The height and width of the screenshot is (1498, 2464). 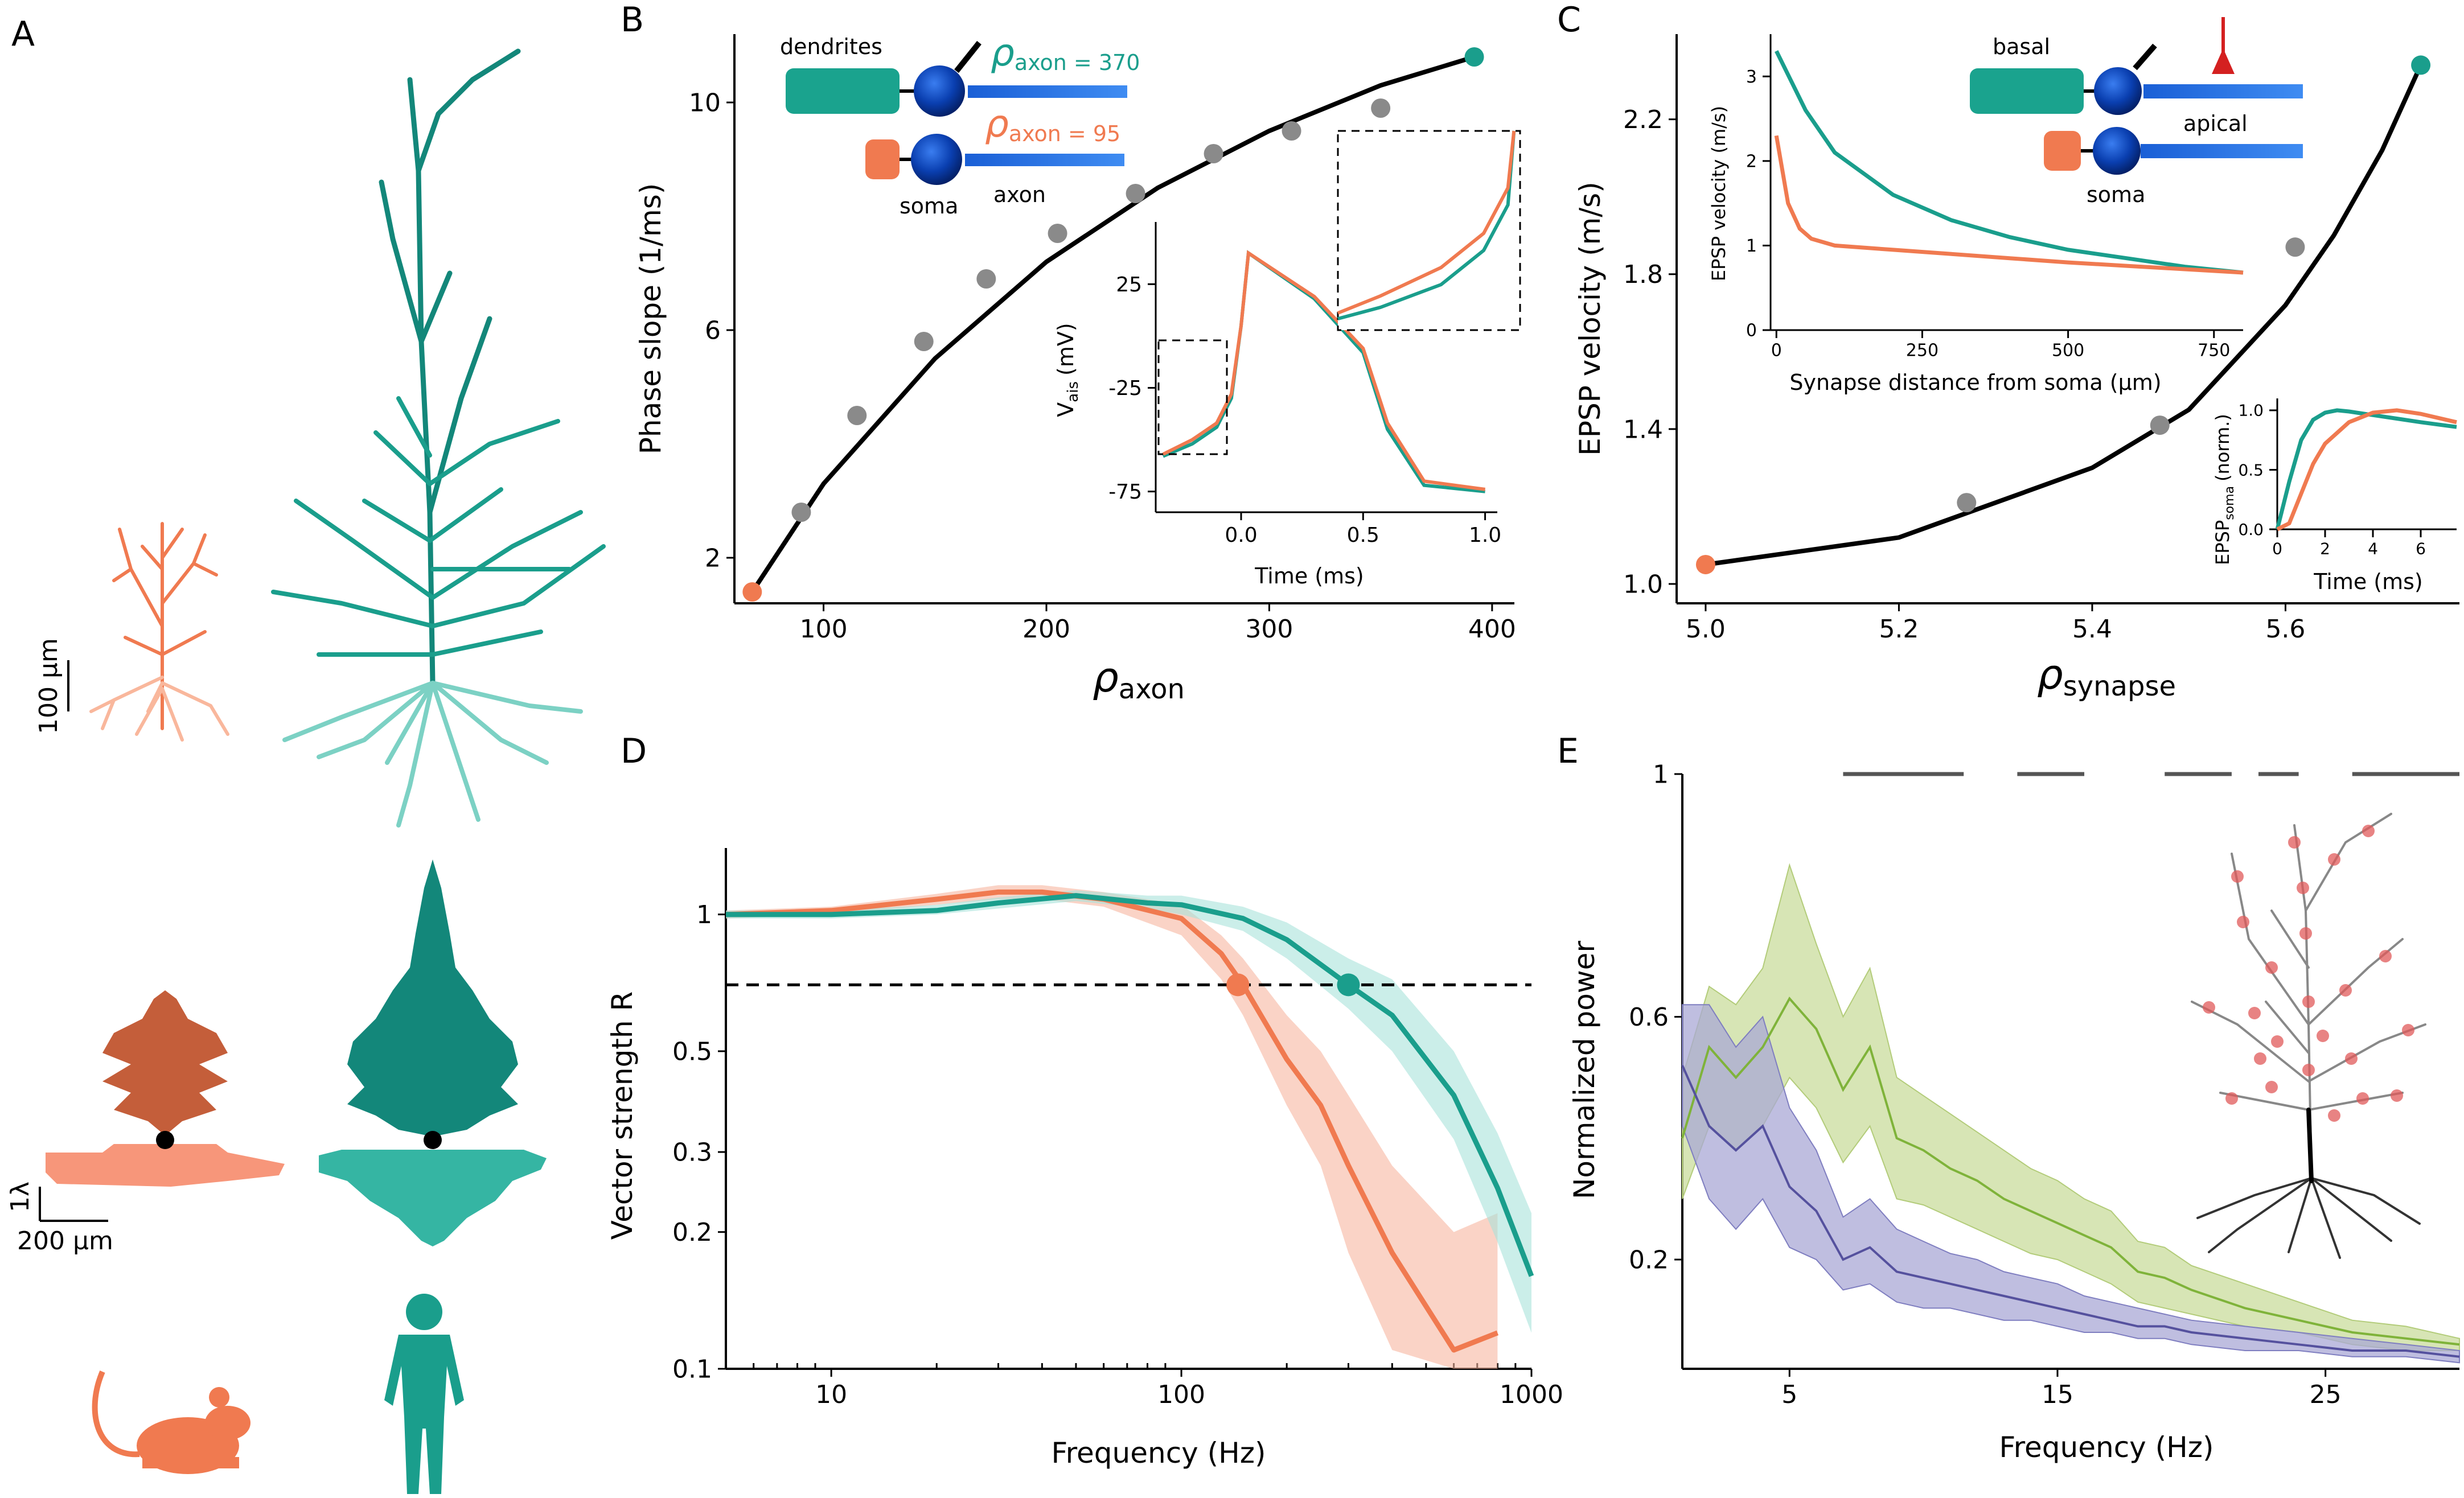 I want to click on d-x-tick-label: 10, so click(x=831, y=1394).